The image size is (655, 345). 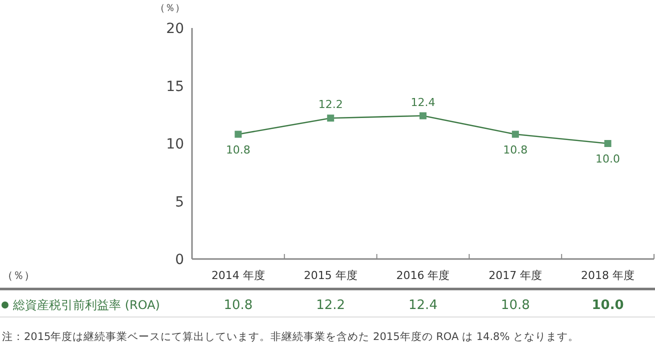 What do you see at coordinates (608, 275) in the screenshot?
I see `x-tick-label: 2018 年度` at bounding box center [608, 275].